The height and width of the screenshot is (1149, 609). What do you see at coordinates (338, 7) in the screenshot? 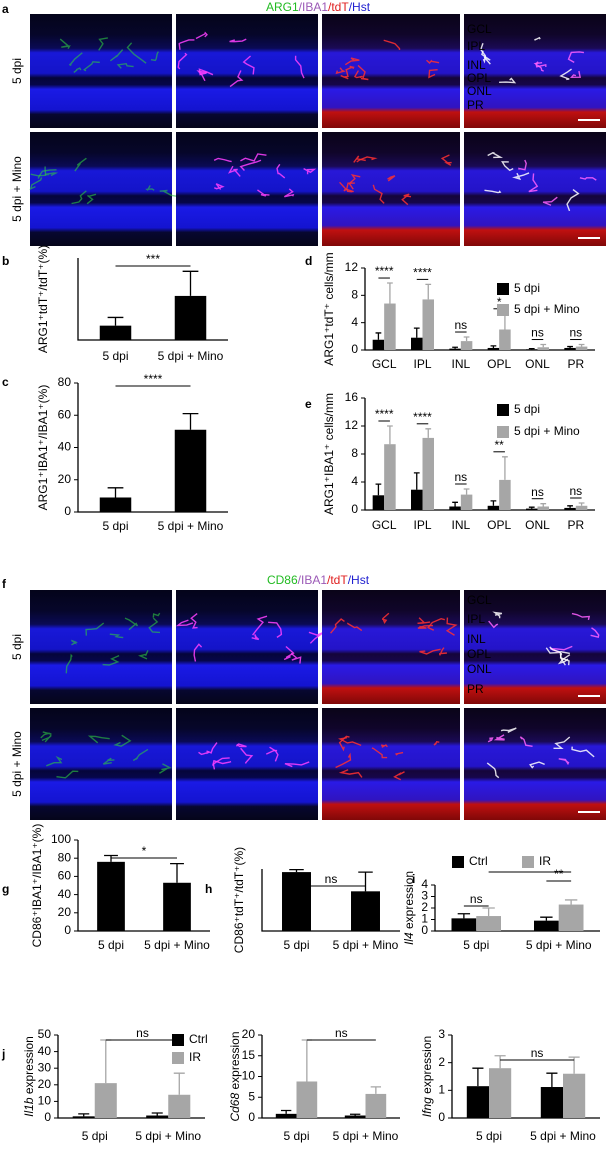
I see `stain-name: /tdT` at bounding box center [338, 7].